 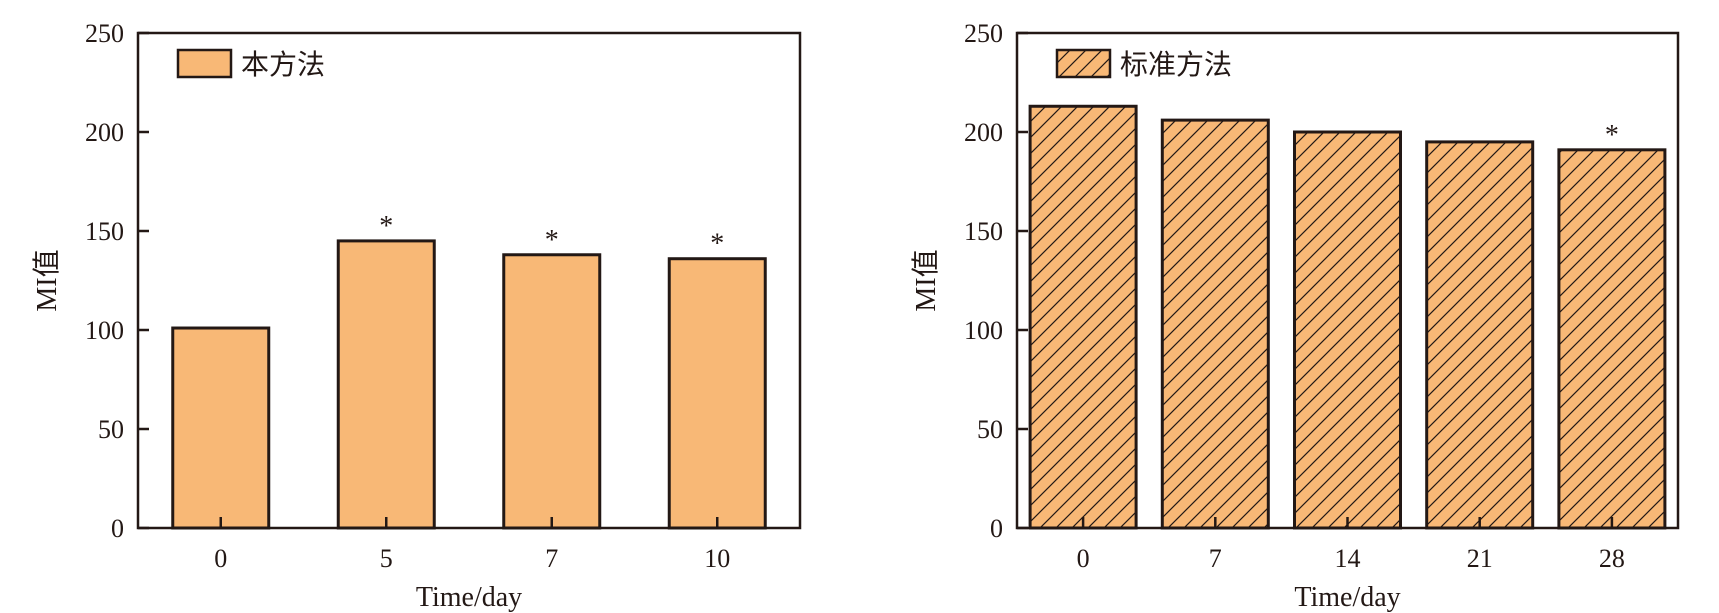 I want to click on x-tick-label: 10, so click(x=717, y=558).